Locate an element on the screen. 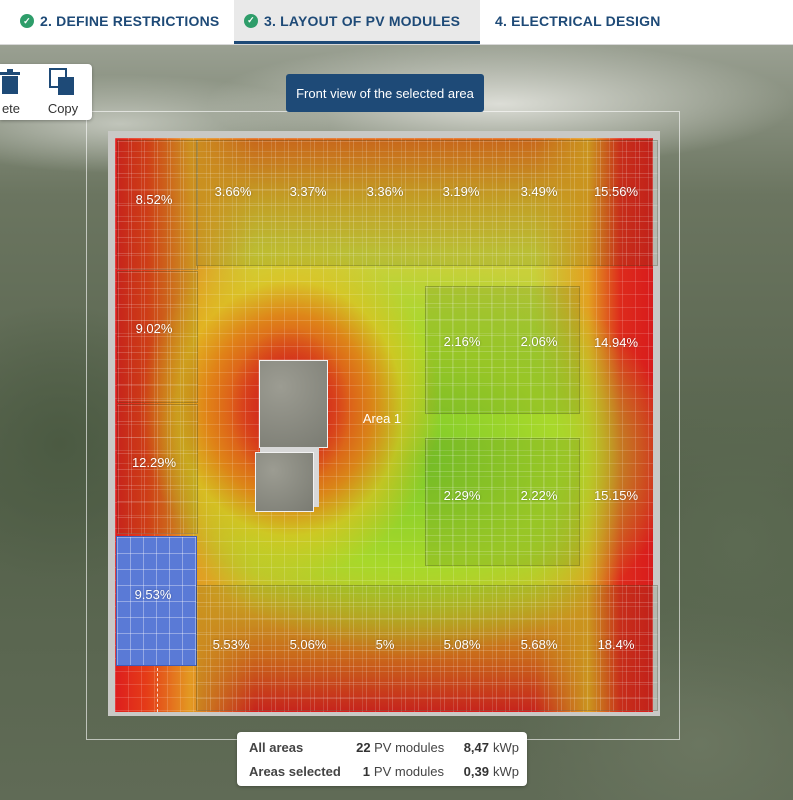 This screenshot has height=800, width=793. delete-button: ete is located at coordinates (18, 92).